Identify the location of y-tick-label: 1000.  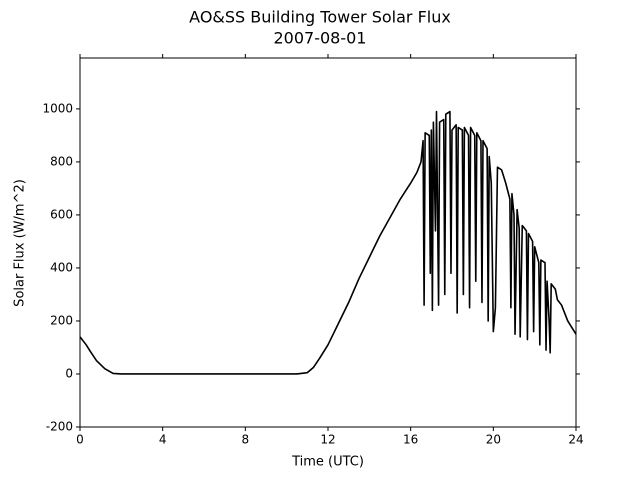
(57, 108).